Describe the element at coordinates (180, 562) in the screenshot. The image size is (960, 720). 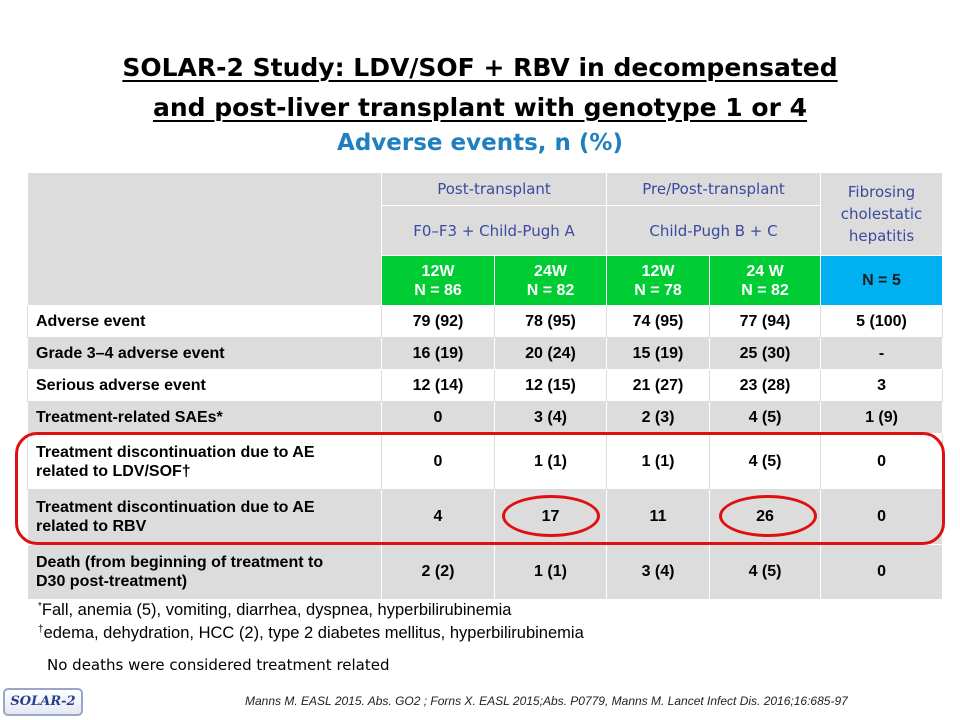
I see `row-label-line-1: Death (from beginning of treatment to` at that location.